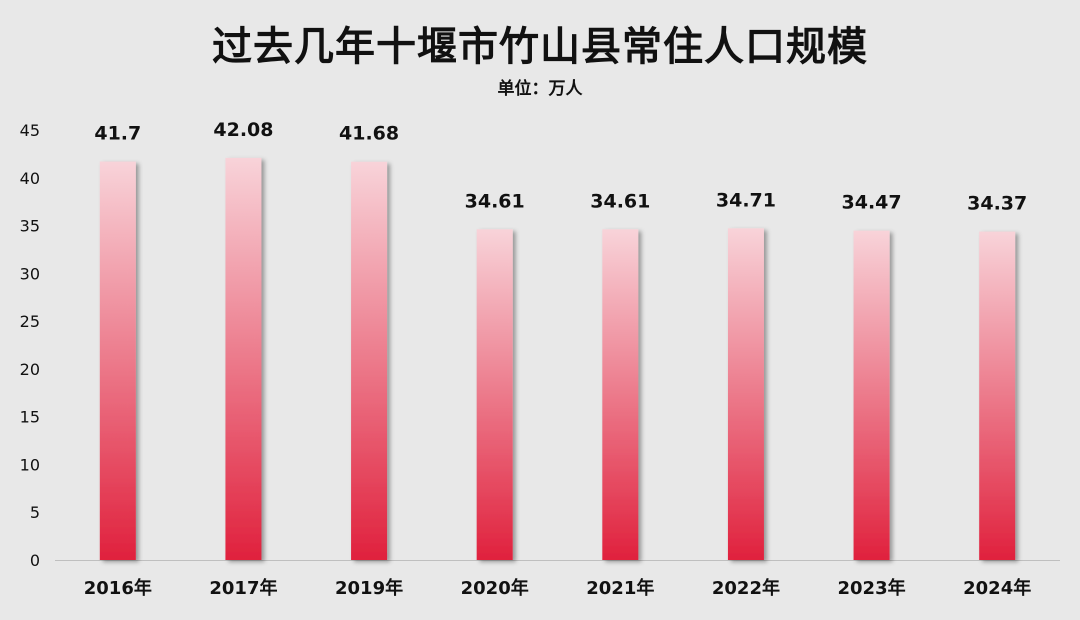 The width and height of the screenshot is (1080, 620). What do you see at coordinates (30, 321) in the screenshot?
I see `y-tick-label: 25` at bounding box center [30, 321].